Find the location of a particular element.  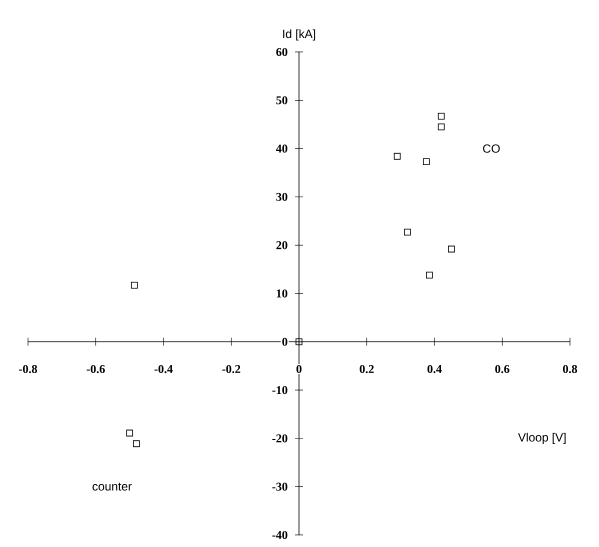

y-tick-label: 40 is located at coordinates (282, 148).